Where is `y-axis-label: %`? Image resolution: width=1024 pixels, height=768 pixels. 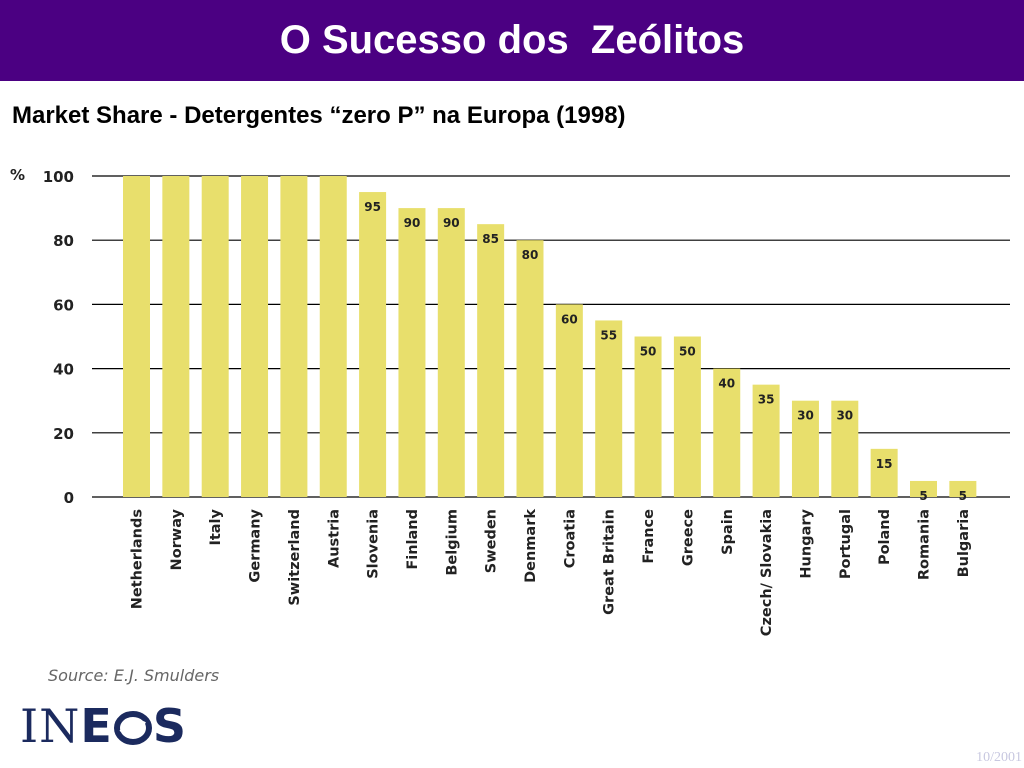
y-axis-label: % is located at coordinates (17, 175).